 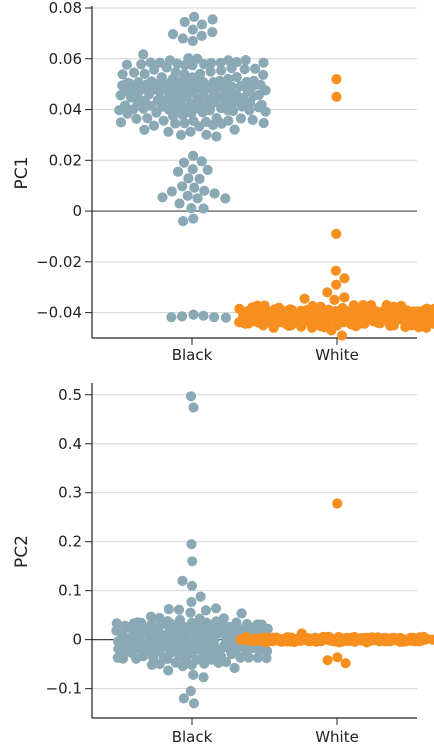 I want to click on y-tick-label: 0, so click(x=77, y=640).